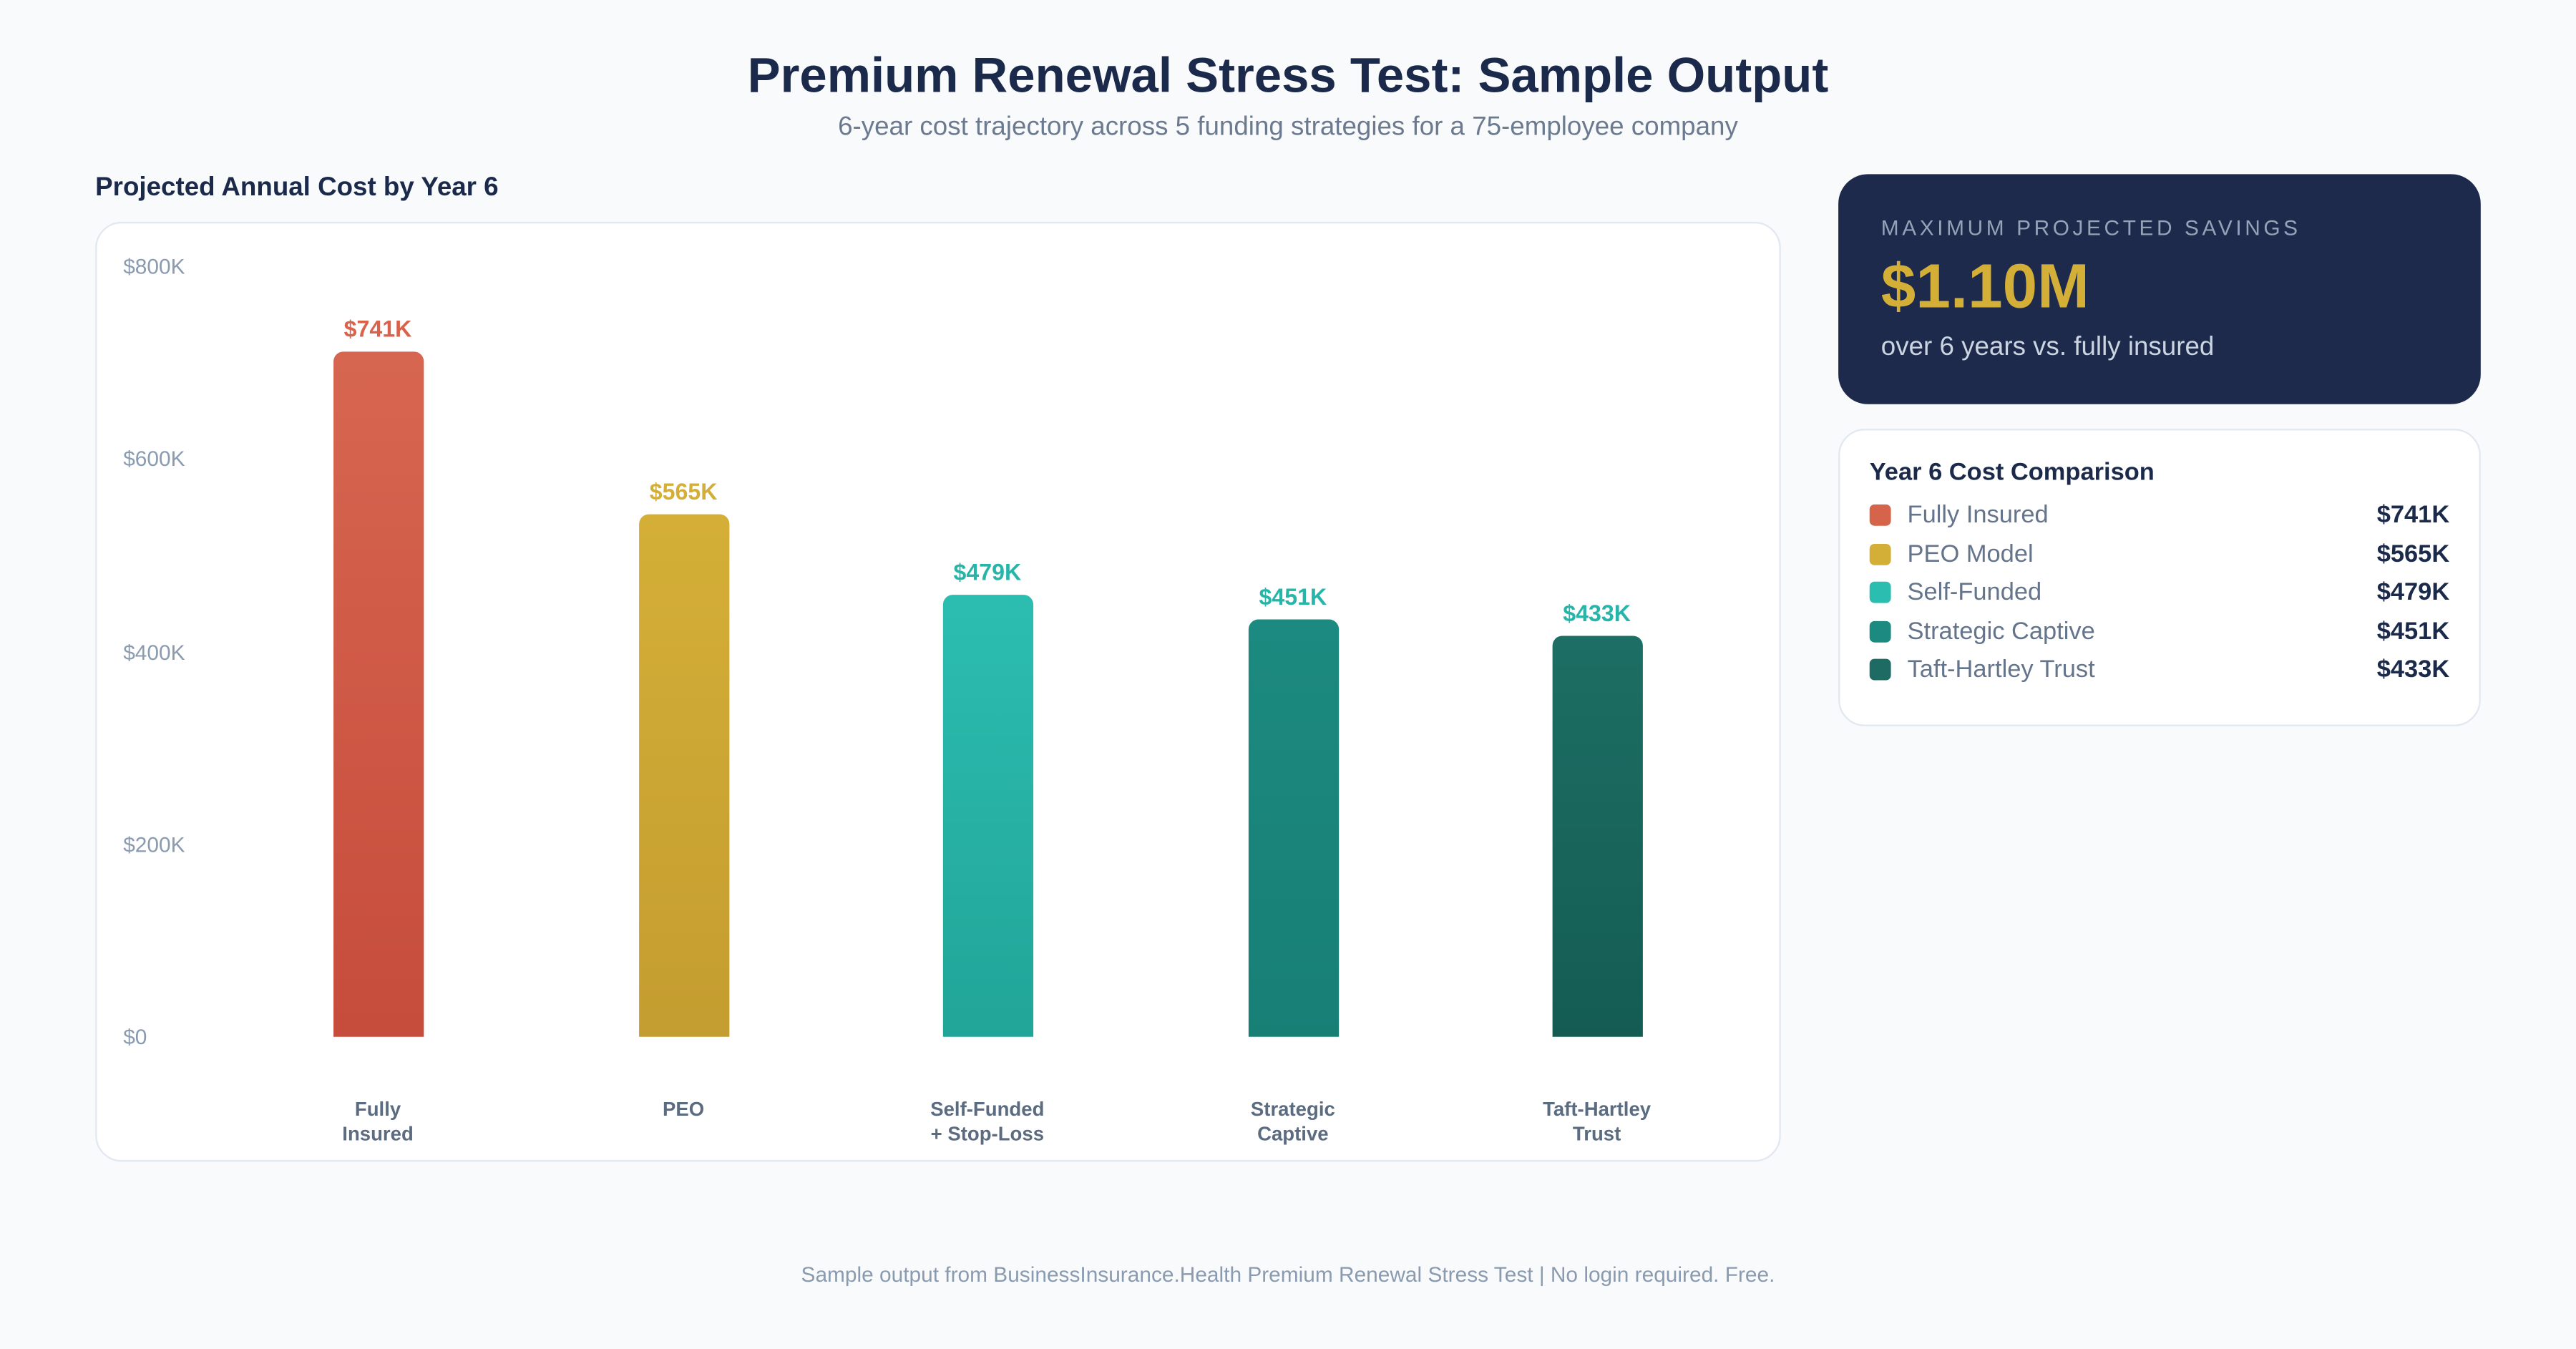 This screenshot has height=1349, width=2576. Describe the element at coordinates (1292, 1121) in the screenshot. I see `x-tick-label: Strategic Captive` at that location.